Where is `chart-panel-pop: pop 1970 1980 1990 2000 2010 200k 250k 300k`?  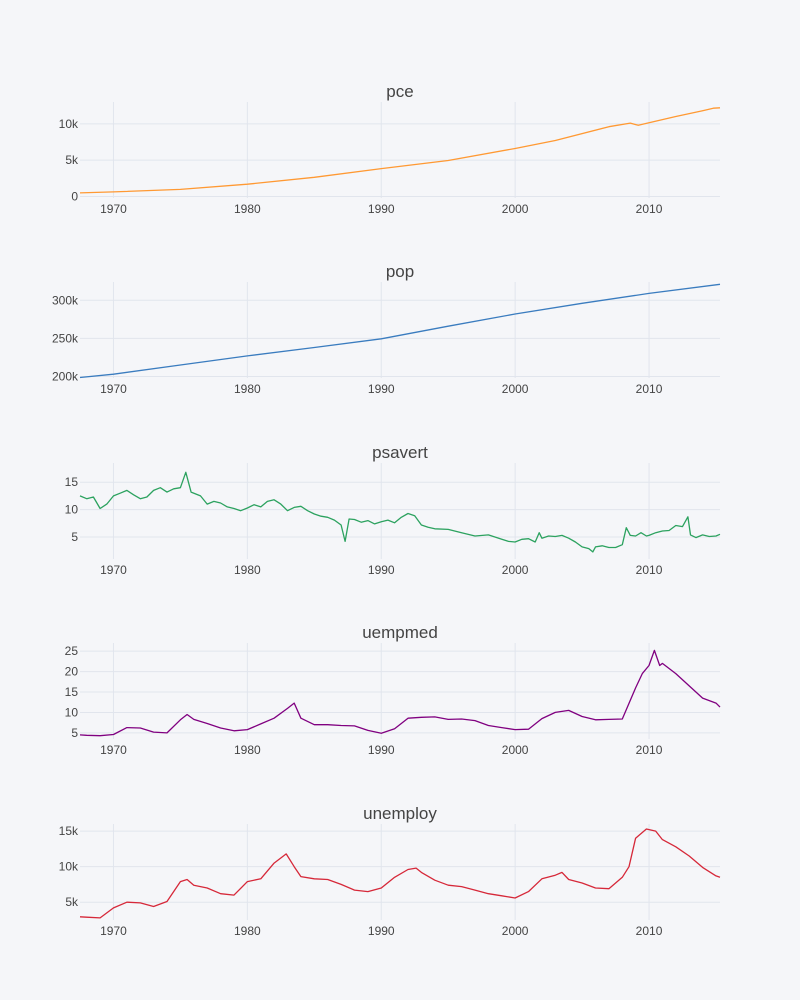 chart-panel-pop: pop 1970 1980 1990 2000 2010 200k 250k 300k is located at coordinates (386, 329).